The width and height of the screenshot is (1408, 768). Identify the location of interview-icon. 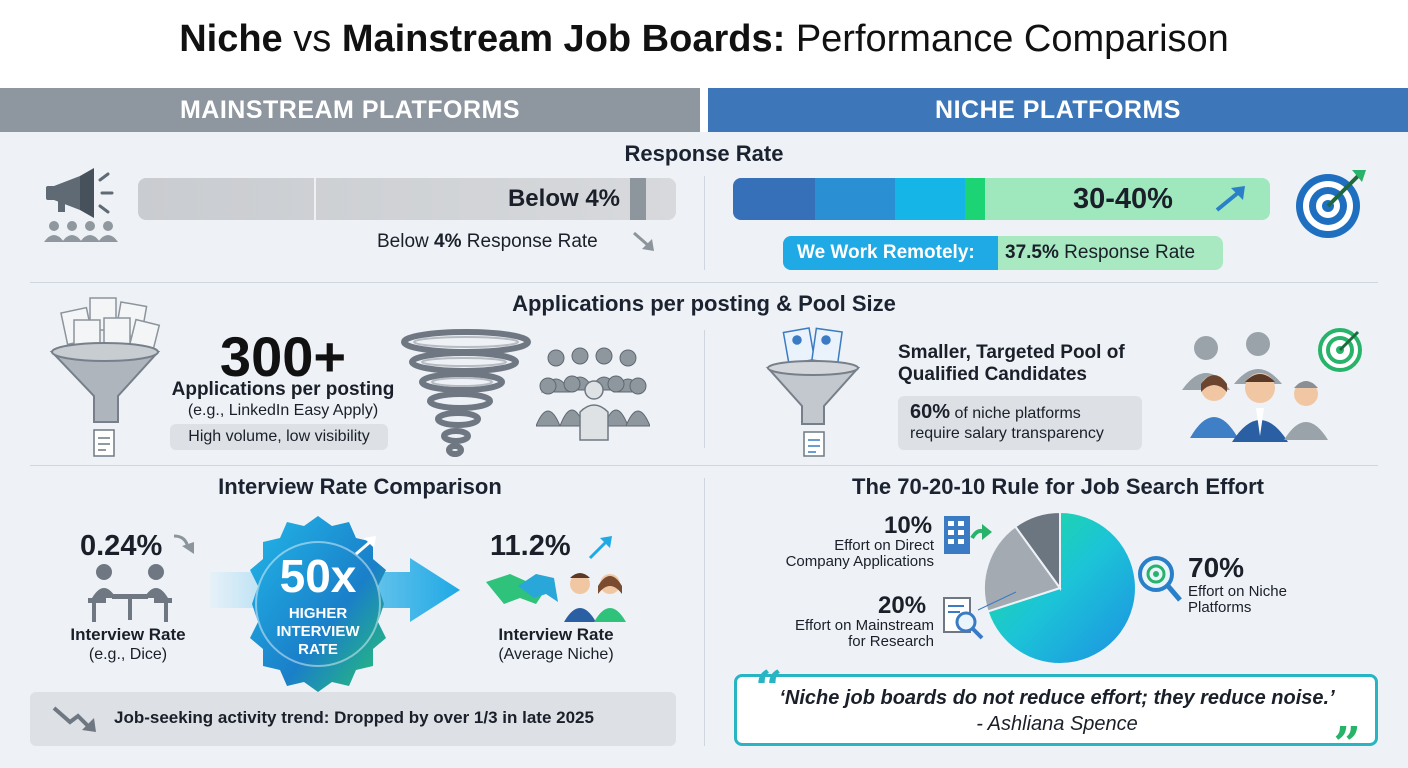
(130, 593).